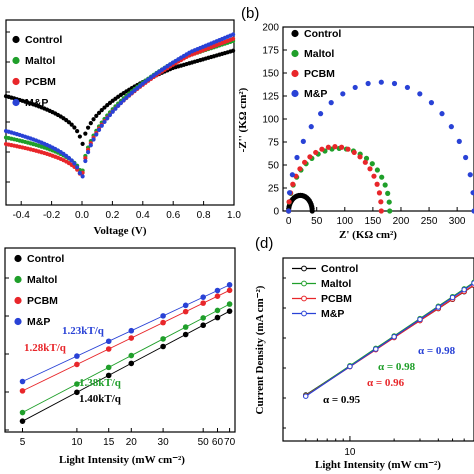  Describe the element at coordinates (234, 215) in the screenshot. I see `x-tick-label: 1.0` at that location.